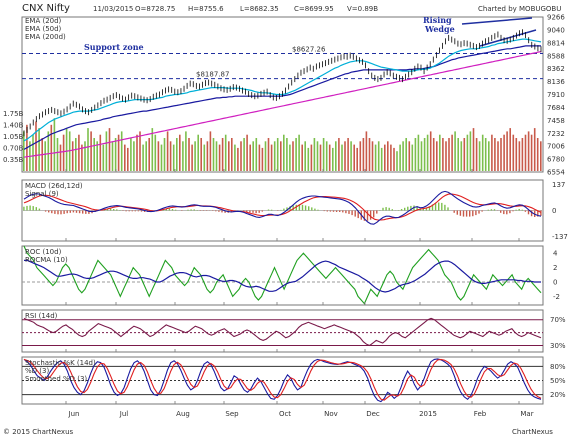  Describe the element at coordinates (554, 211) in the screenshot. I see `macd-tick-label: 0` at that location.